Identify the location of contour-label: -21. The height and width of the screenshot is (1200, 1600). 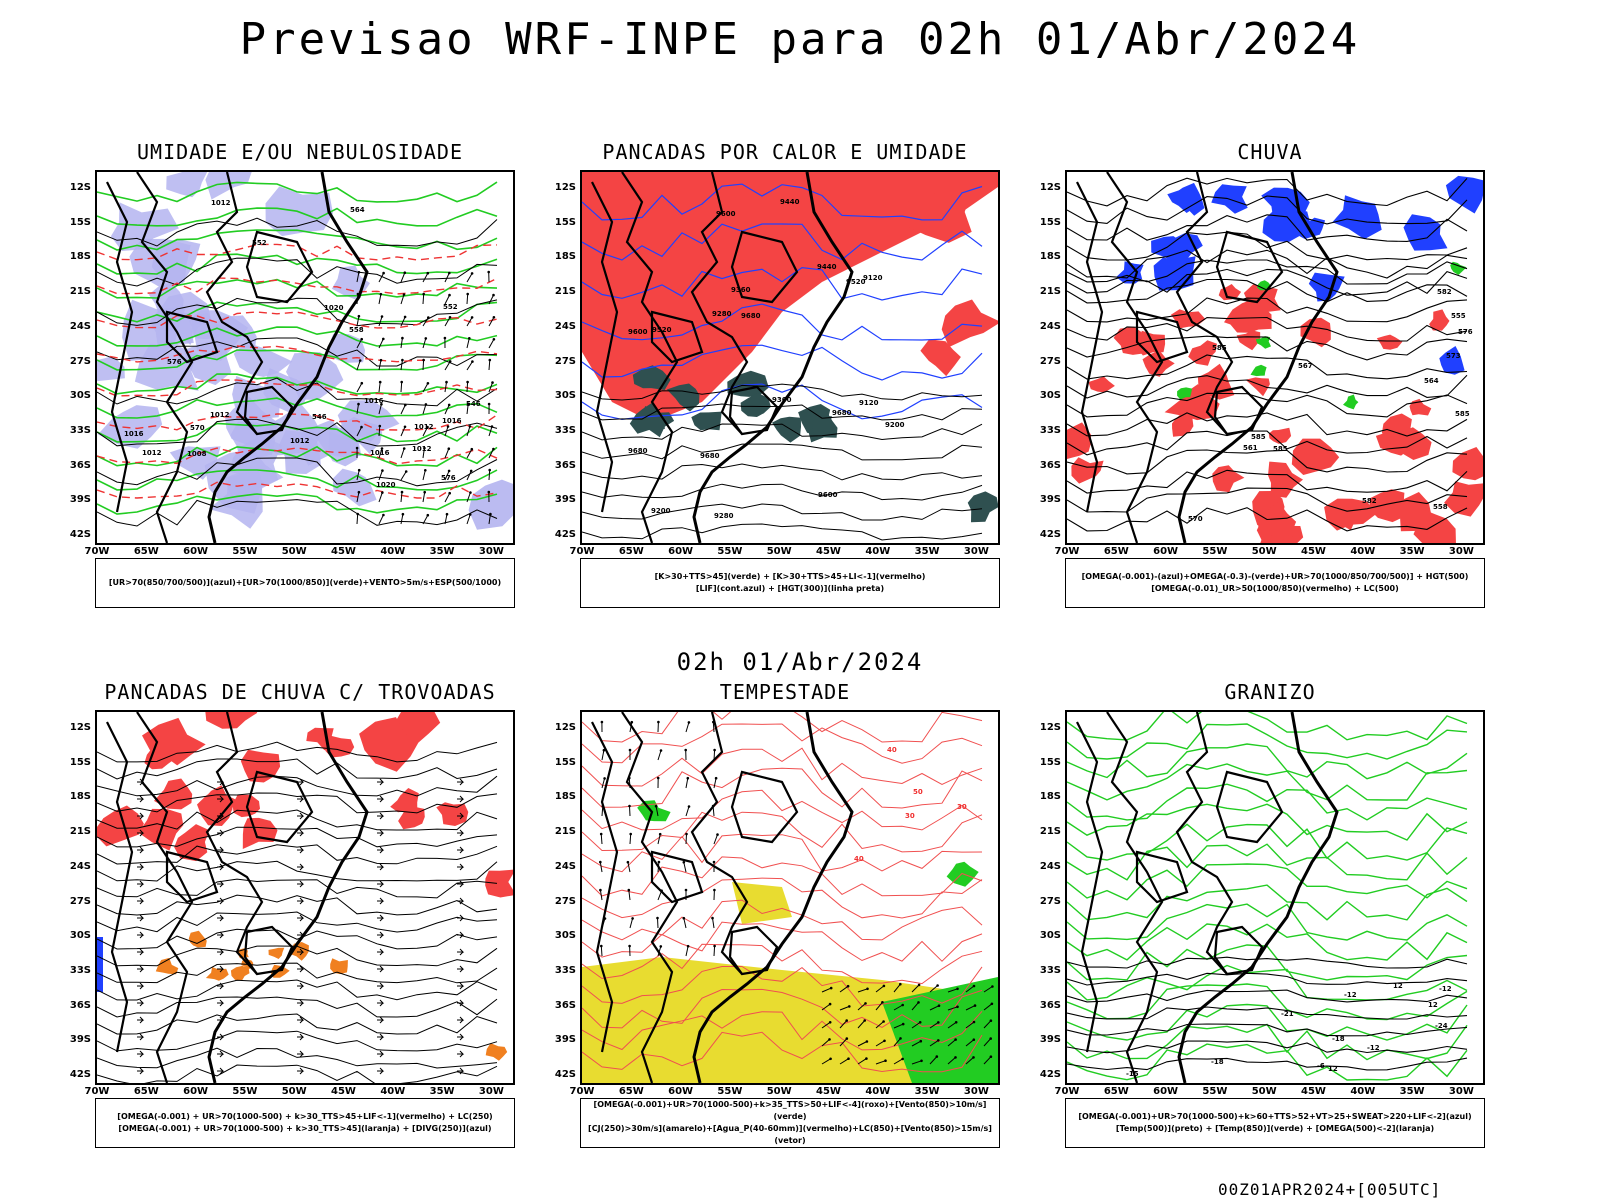
(1287, 1014).